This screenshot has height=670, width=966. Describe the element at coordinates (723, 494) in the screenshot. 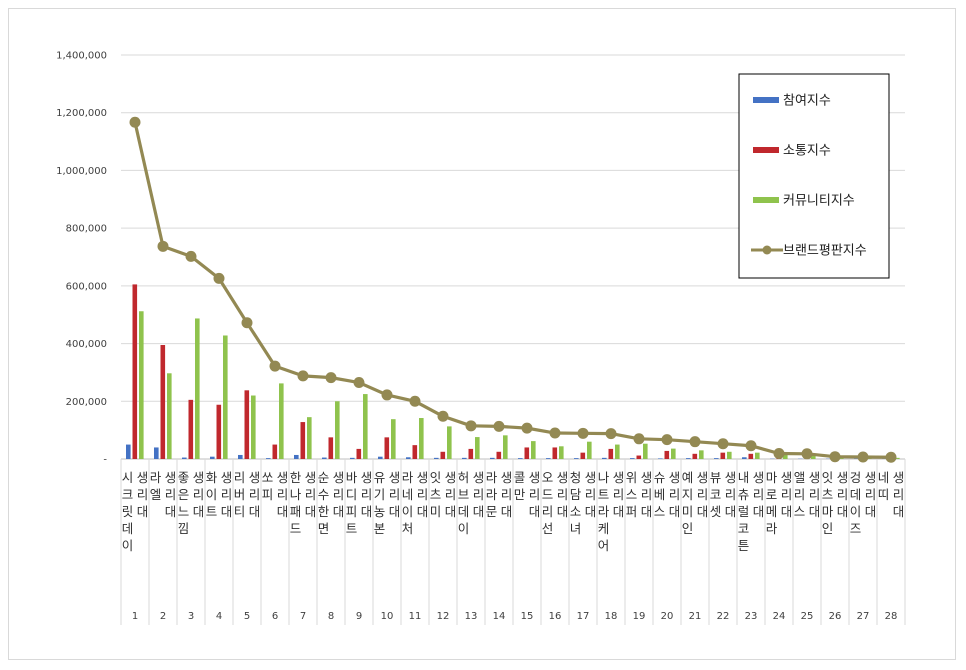

I see `category-label: 뷰 코 셋생 리 대` at that location.